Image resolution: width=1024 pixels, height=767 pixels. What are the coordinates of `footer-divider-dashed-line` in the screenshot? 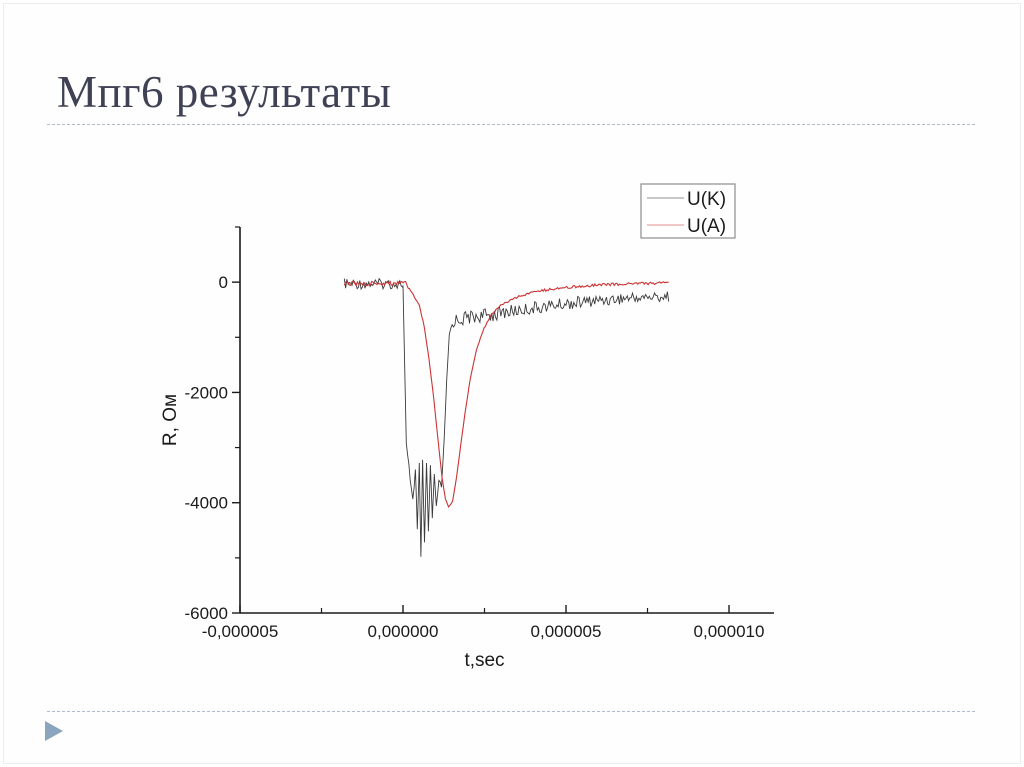 It's located at (511, 711).